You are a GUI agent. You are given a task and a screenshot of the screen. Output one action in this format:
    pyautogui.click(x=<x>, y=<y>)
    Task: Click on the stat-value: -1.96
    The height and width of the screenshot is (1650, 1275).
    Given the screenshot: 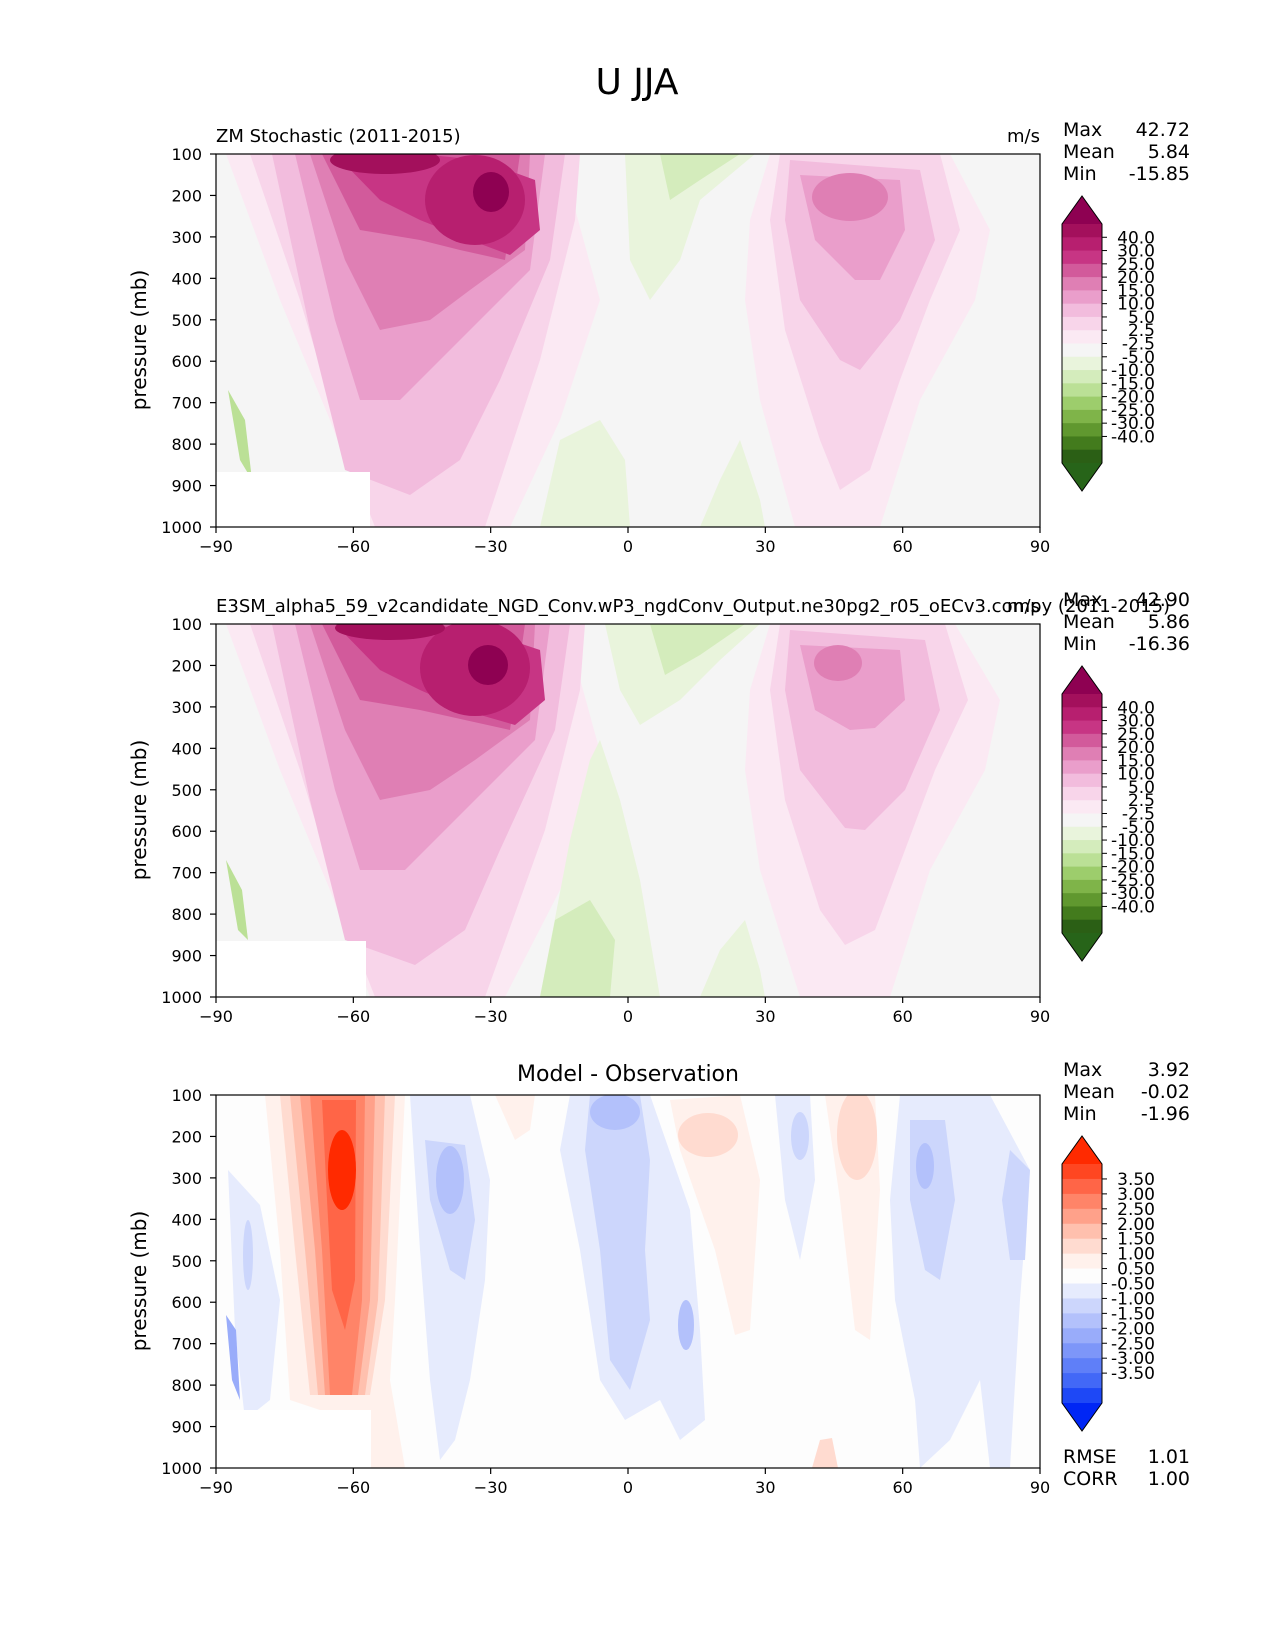 What is the action you would take?
    pyautogui.click(x=1165, y=1114)
    